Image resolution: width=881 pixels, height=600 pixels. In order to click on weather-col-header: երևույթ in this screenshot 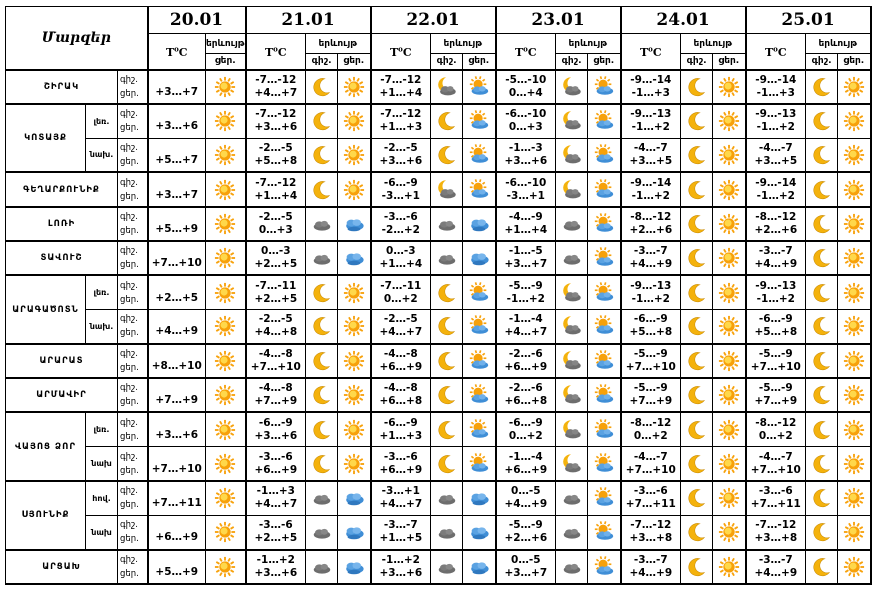, I will do `click(588, 43)`.